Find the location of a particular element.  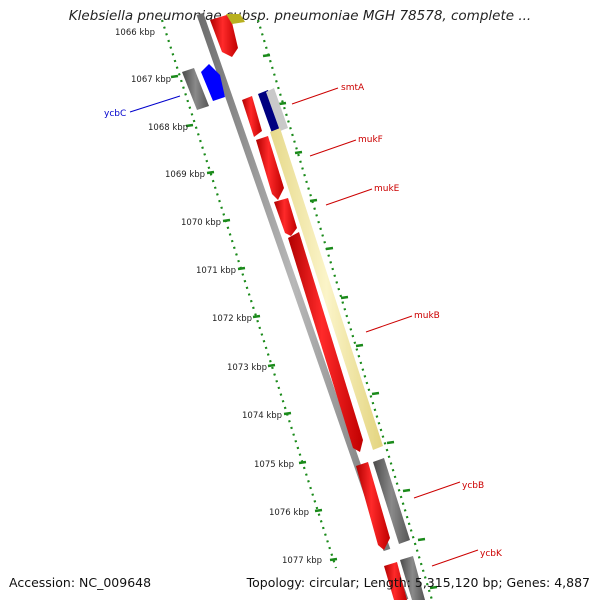

smtA-leader-line is located at coordinates (315, 96).